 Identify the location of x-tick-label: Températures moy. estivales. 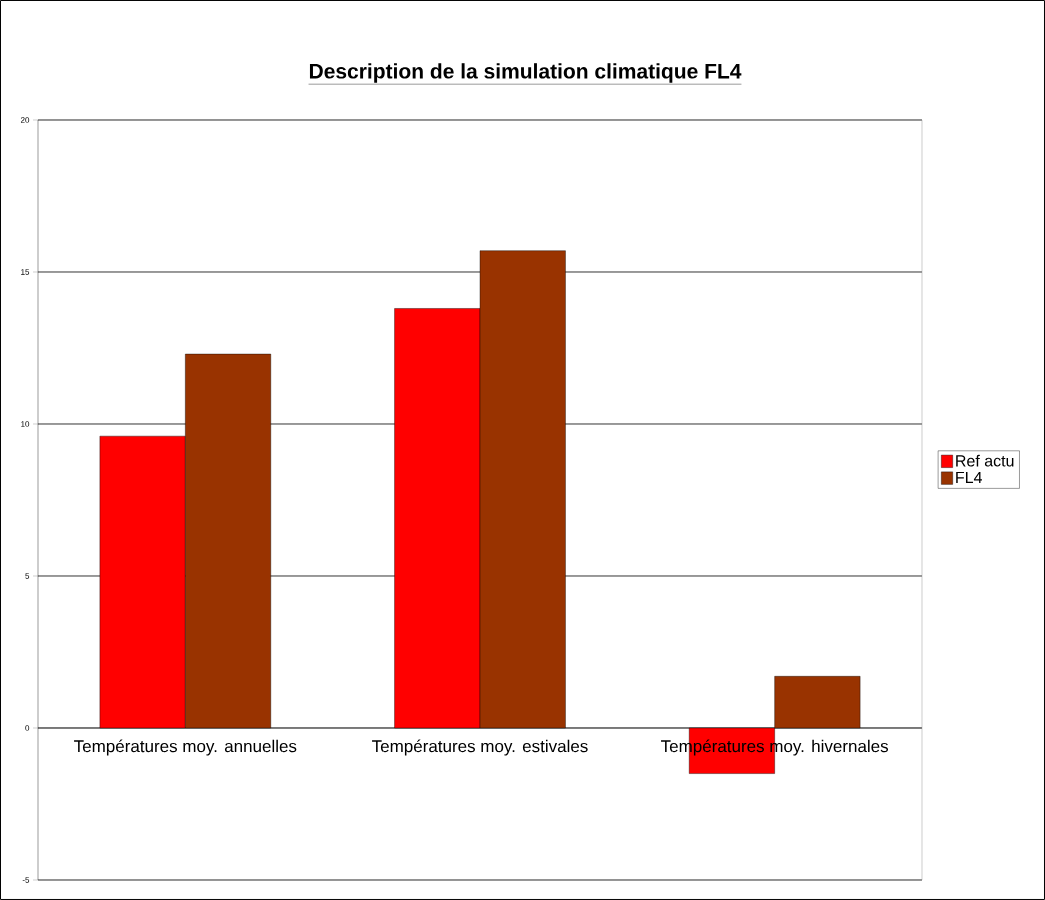
(480, 747).